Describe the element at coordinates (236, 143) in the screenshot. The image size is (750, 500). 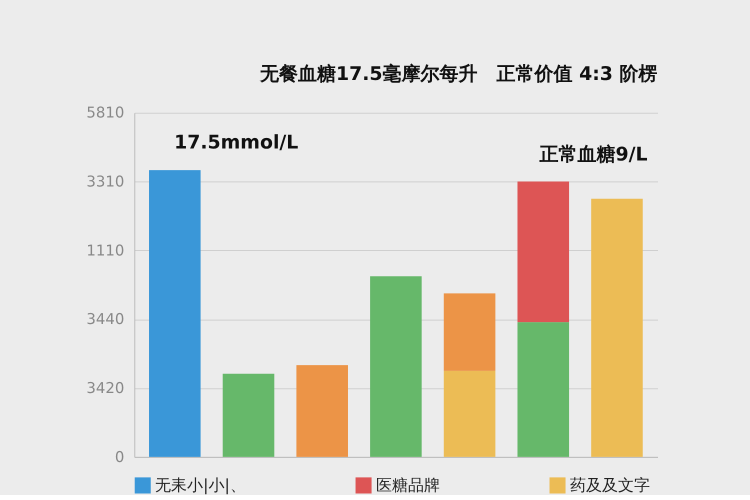
I see `text: 17.5mmol/L` at that location.